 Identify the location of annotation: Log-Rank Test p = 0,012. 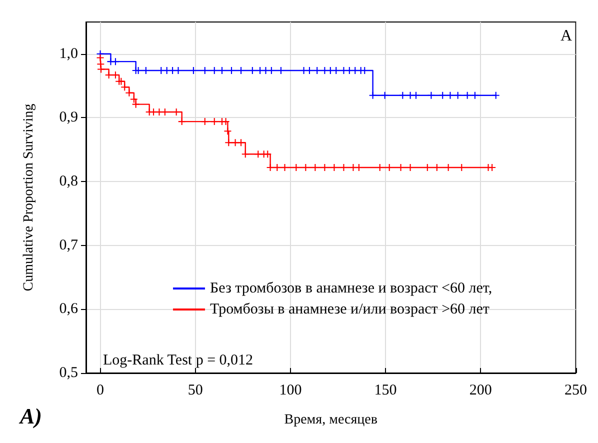
(178, 360).